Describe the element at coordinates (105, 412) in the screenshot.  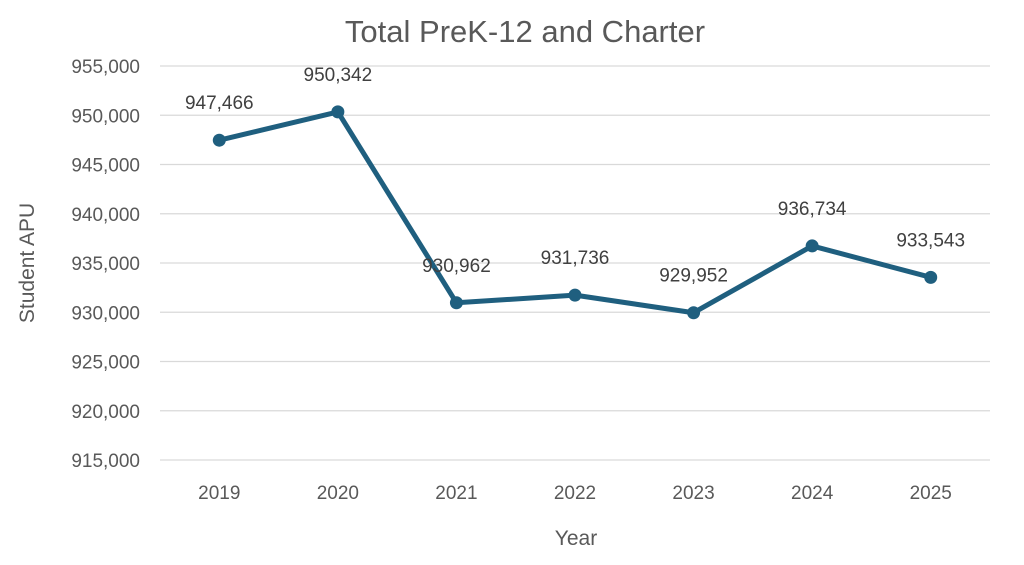
I see `y-tick-label: 920,000` at that location.